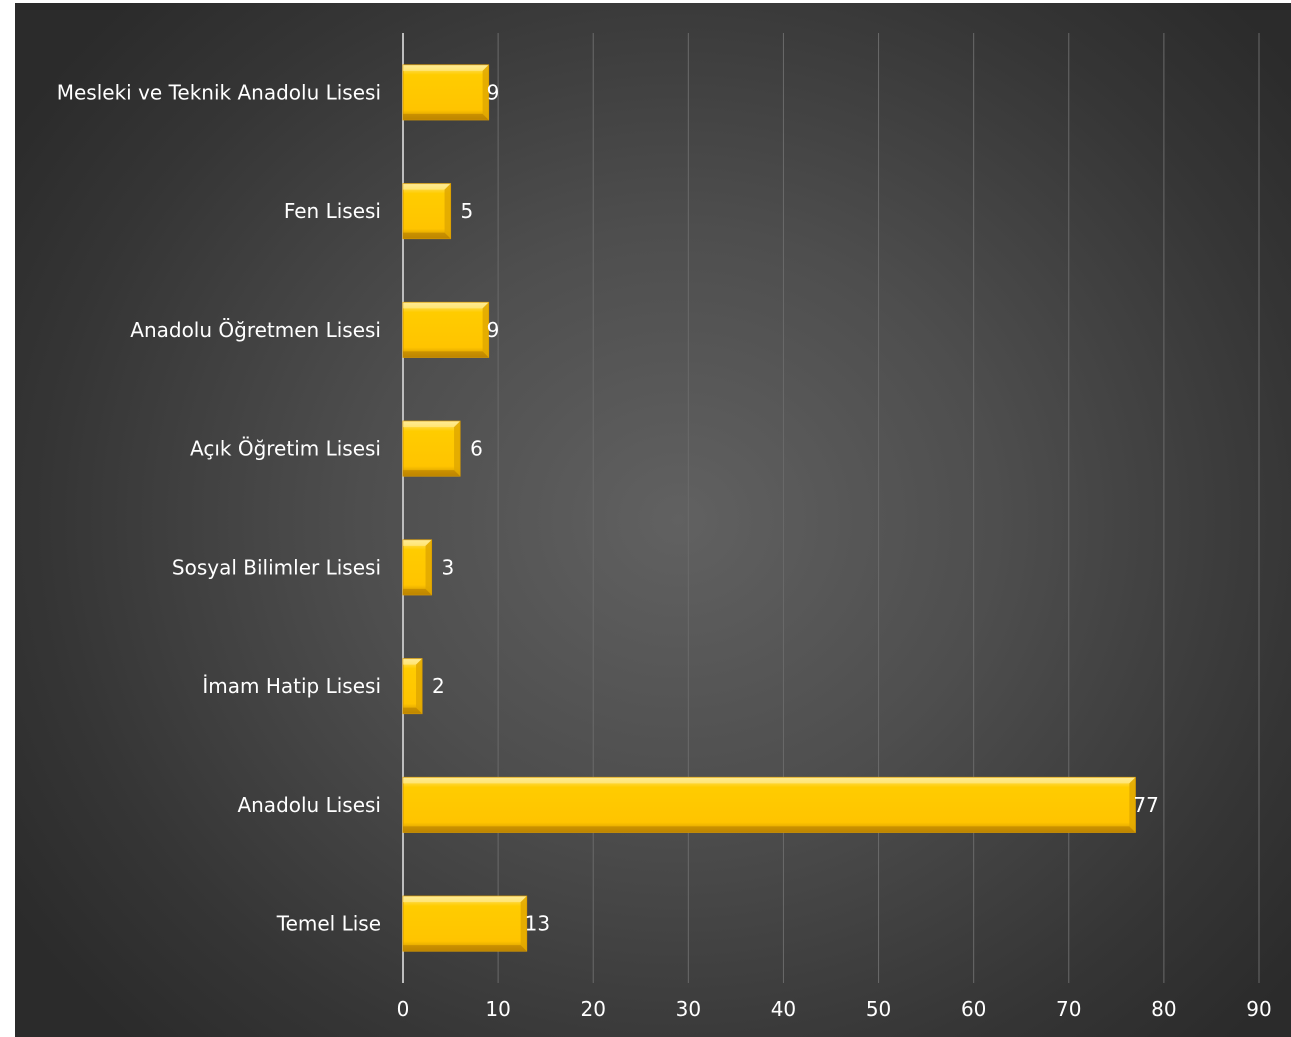  What do you see at coordinates (291, 686) in the screenshot?
I see `category-label: İmam Hatip Lisesi` at bounding box center [291, 686].